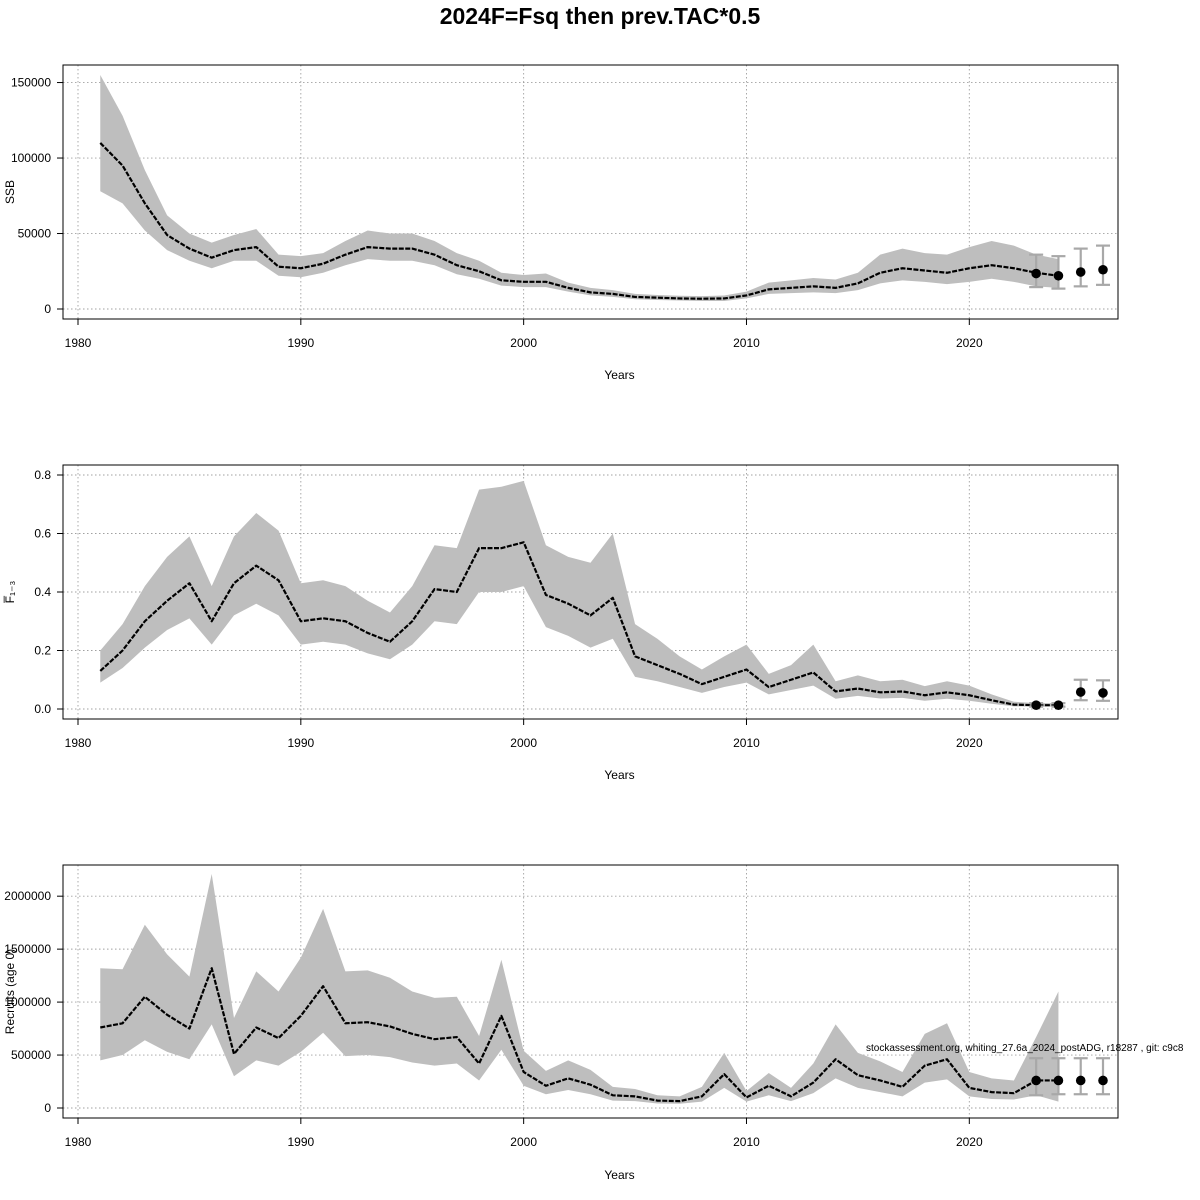 This screenshot has height=1200, width=1200. Describe the element at coordinates (27, 1002) in the screenshot. I see `recruits-ytick-label: 1000000` at that location.